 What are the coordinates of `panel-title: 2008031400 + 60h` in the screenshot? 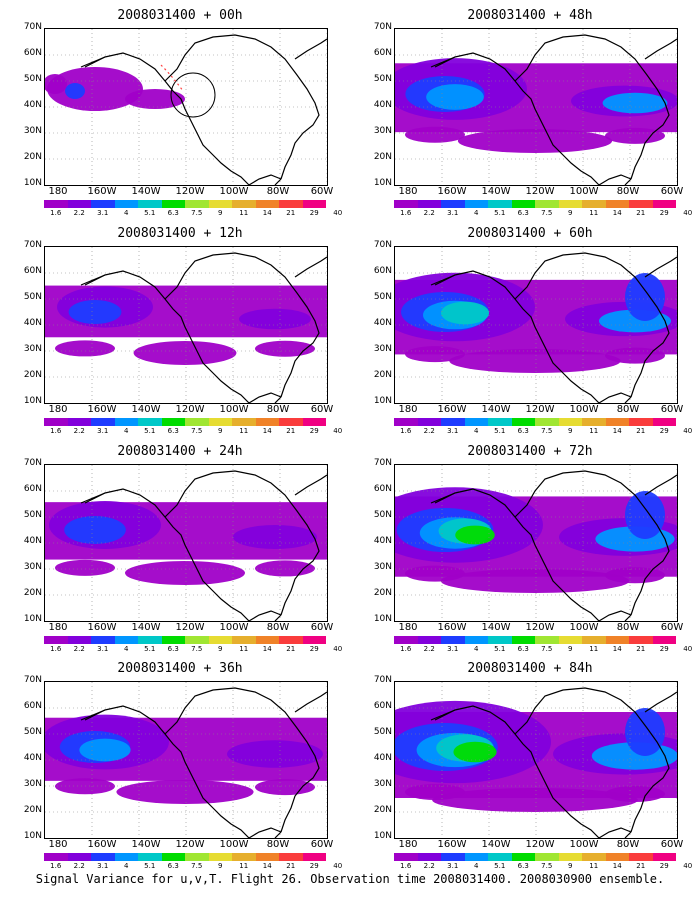 It's located at (530, 233).